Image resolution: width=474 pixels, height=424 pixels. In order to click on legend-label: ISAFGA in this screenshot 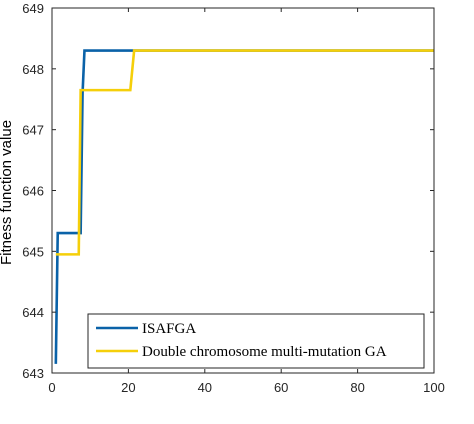, I will do `click(169, 329)`.